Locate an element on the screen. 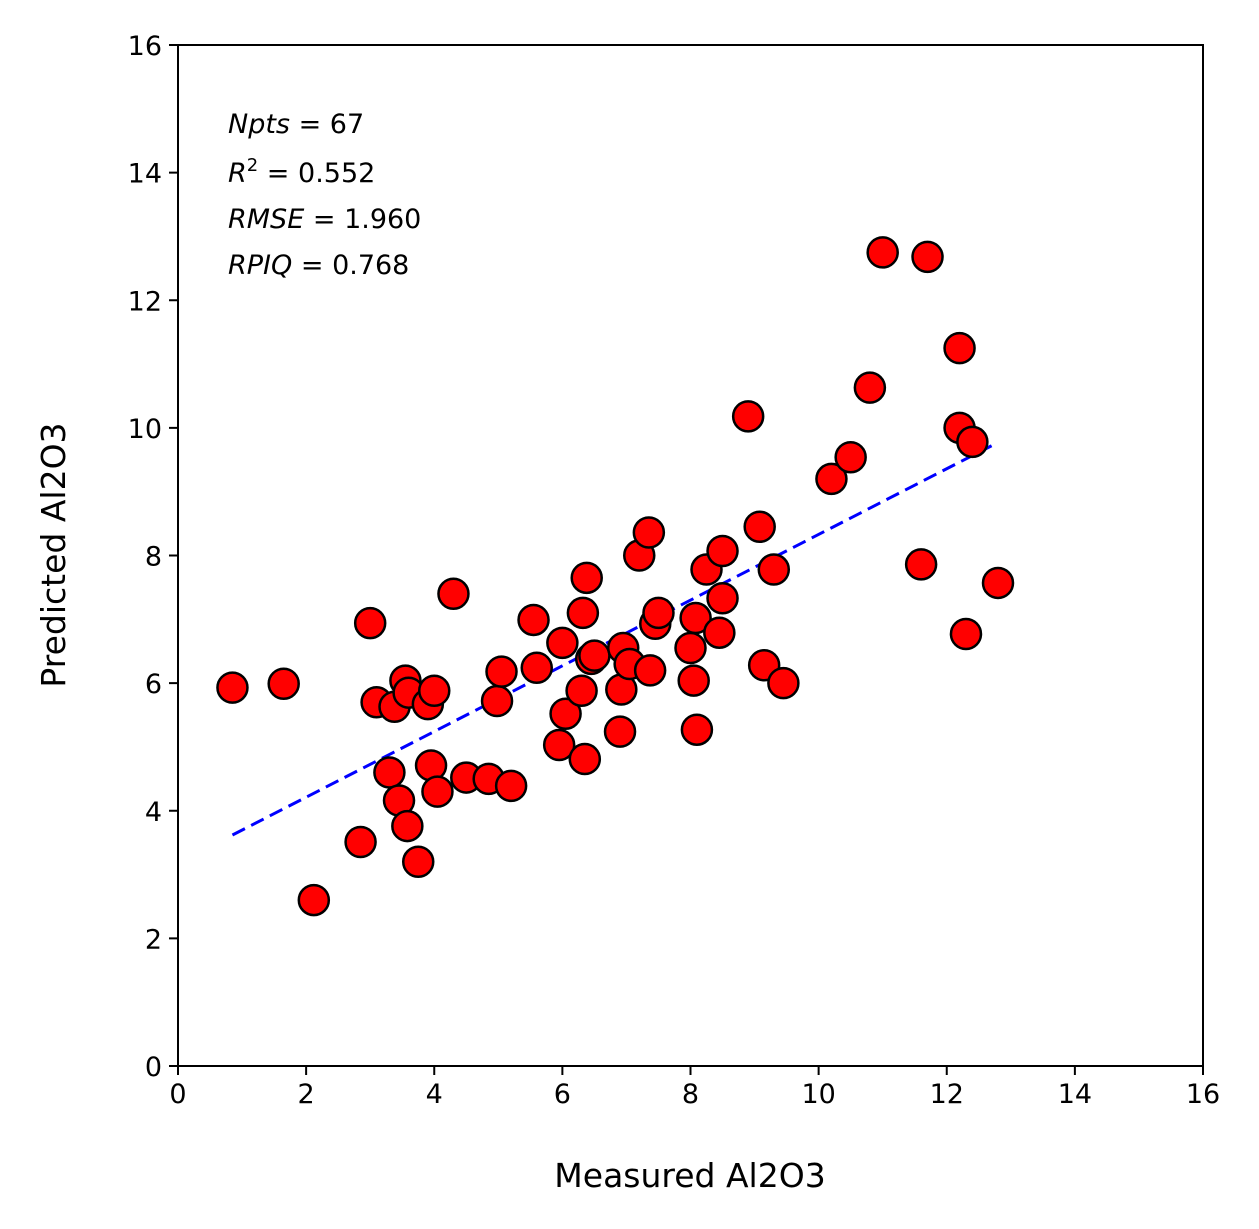  stat-rmse-value: 1.960 is located at coordinates (382, 219).